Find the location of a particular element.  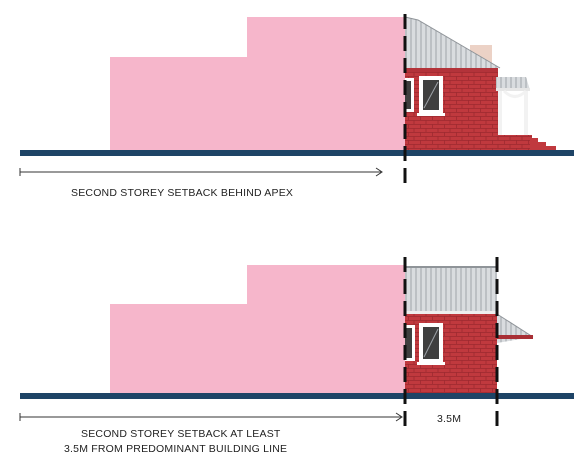

addition-volume is located at coordinates (257, 330).